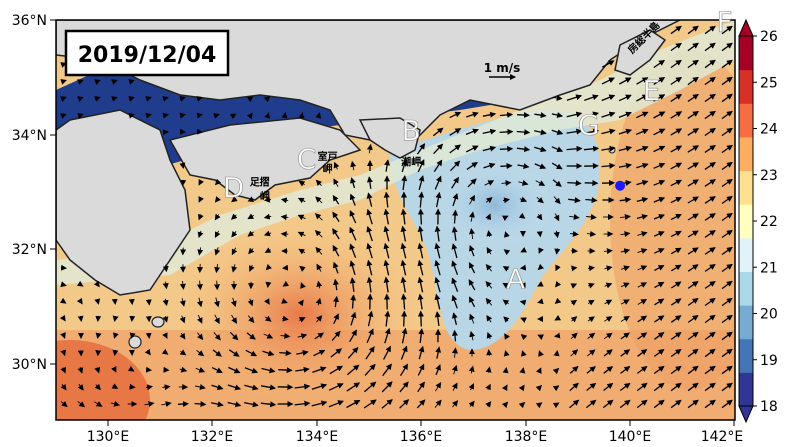  I want to click on southwest-warm-corner, so click(103, 380).